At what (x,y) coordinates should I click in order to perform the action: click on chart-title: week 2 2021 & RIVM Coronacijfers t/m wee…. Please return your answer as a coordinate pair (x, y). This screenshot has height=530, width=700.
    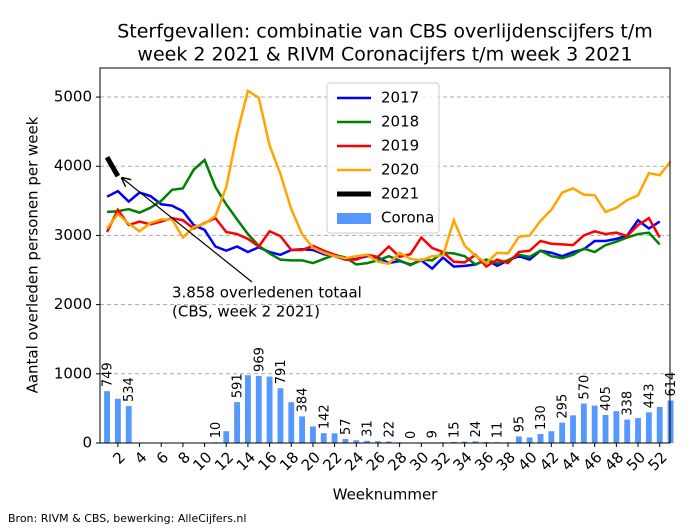
    Looking at the image, I should click on (384, 55).